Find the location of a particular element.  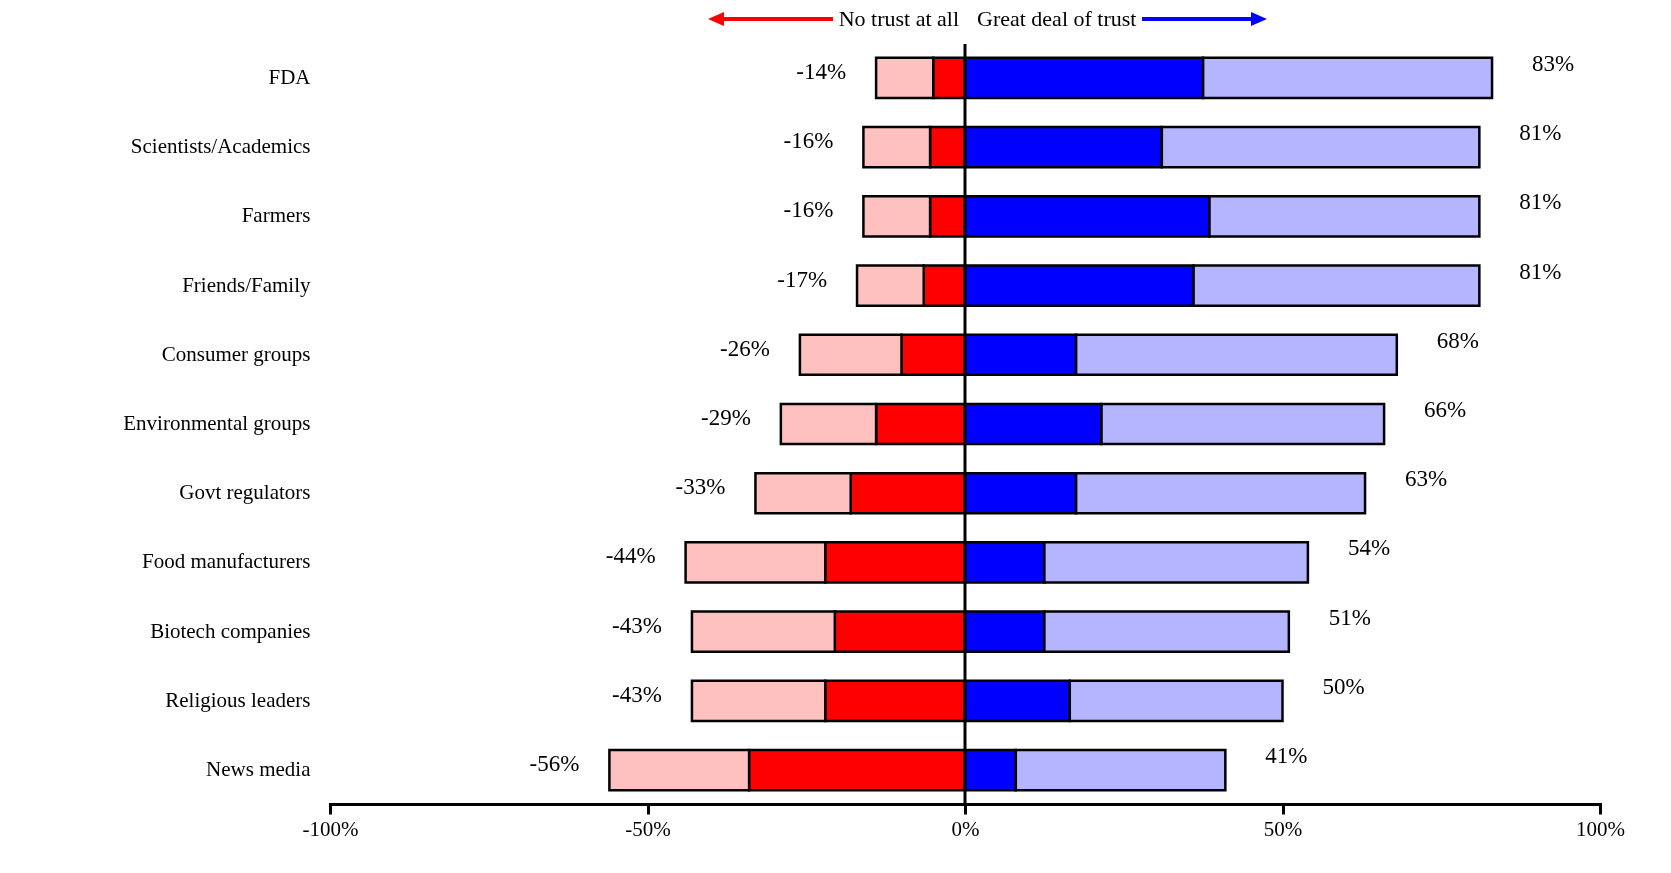

x-tick-label: -50% is located at coordinates (648, 828).